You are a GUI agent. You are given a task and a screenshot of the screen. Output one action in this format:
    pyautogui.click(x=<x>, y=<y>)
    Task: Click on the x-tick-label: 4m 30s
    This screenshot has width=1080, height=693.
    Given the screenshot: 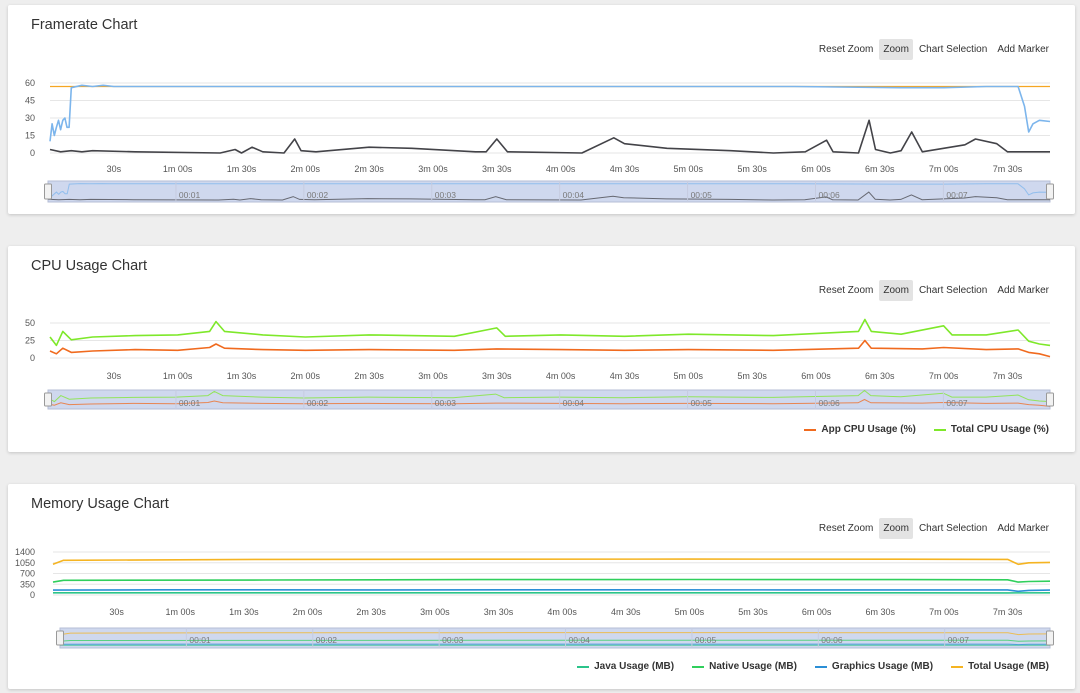 What is the action you would take?
    pyautogui.click(x=625, y=169)
    